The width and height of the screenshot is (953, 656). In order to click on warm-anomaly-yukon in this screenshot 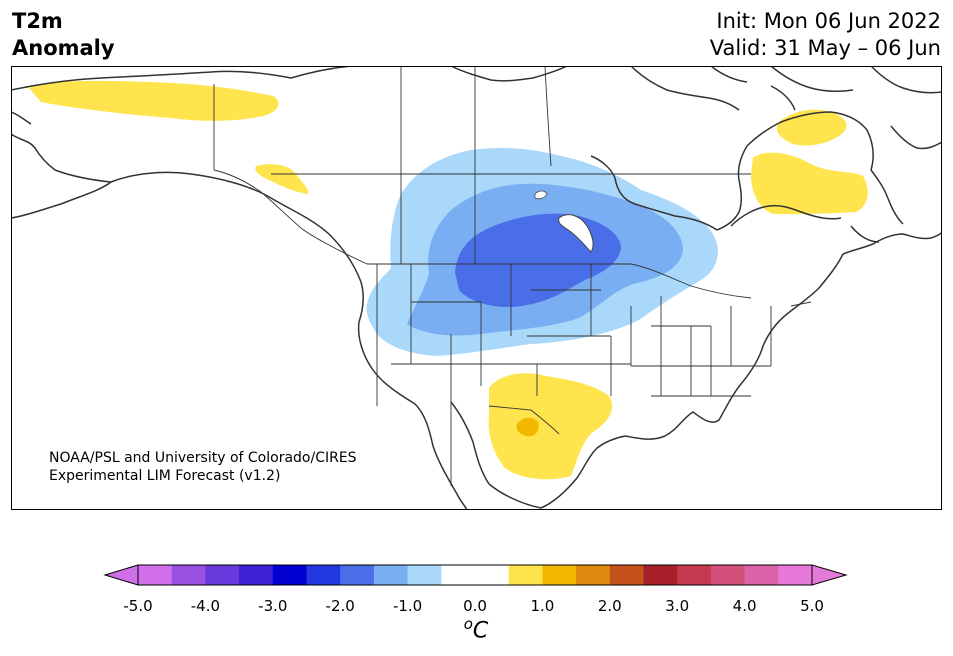, I will do `click(282, 179)`.